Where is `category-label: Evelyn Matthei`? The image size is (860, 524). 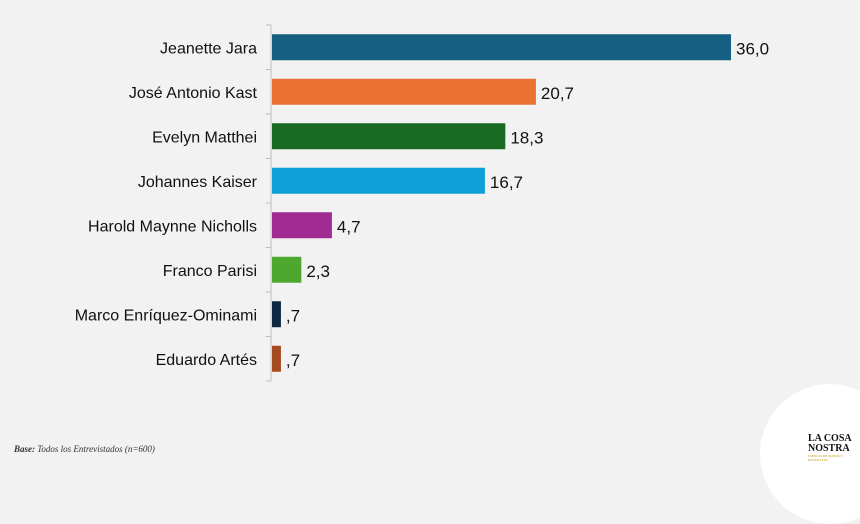 category-label: Evelyn Matthei is located at coordinates (204, 137).